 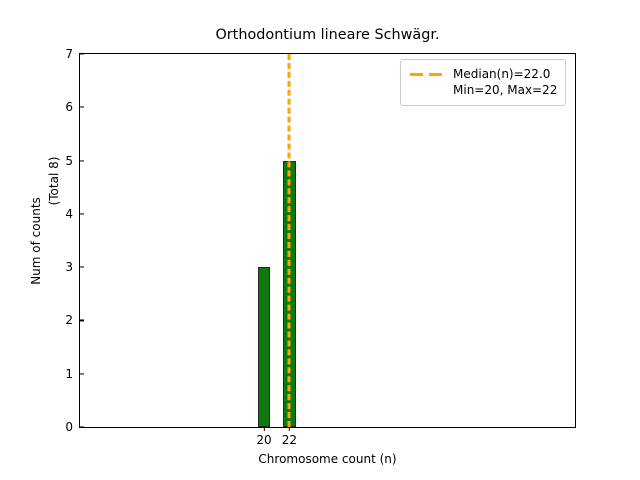 What do you see at coordinates (69, 107) in the screenshot?
I see `y-axis-tick-label: 6` at bounding box center [69, 107].